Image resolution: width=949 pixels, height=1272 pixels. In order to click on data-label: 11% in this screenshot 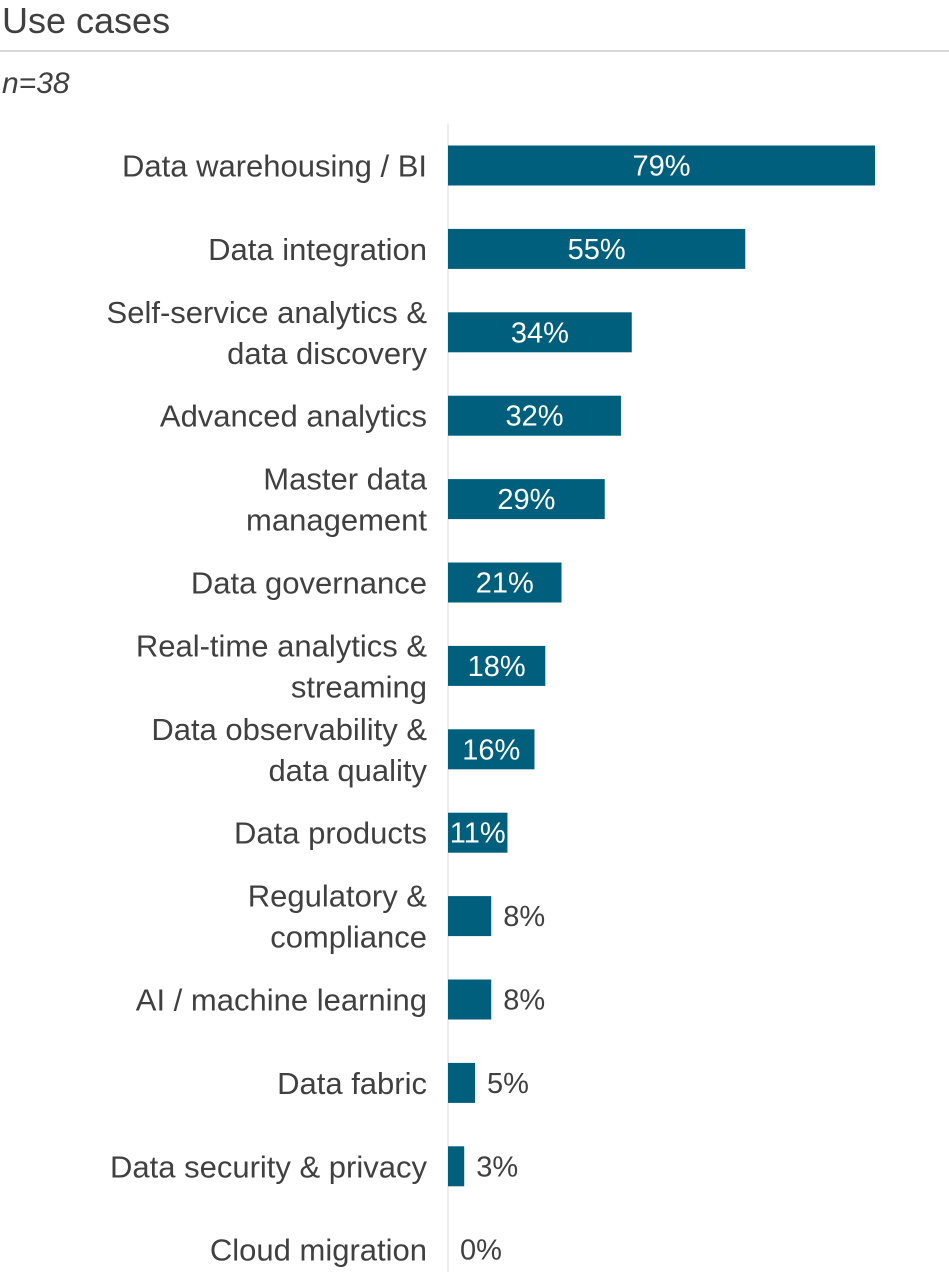, I will do `click(478, 834)`.